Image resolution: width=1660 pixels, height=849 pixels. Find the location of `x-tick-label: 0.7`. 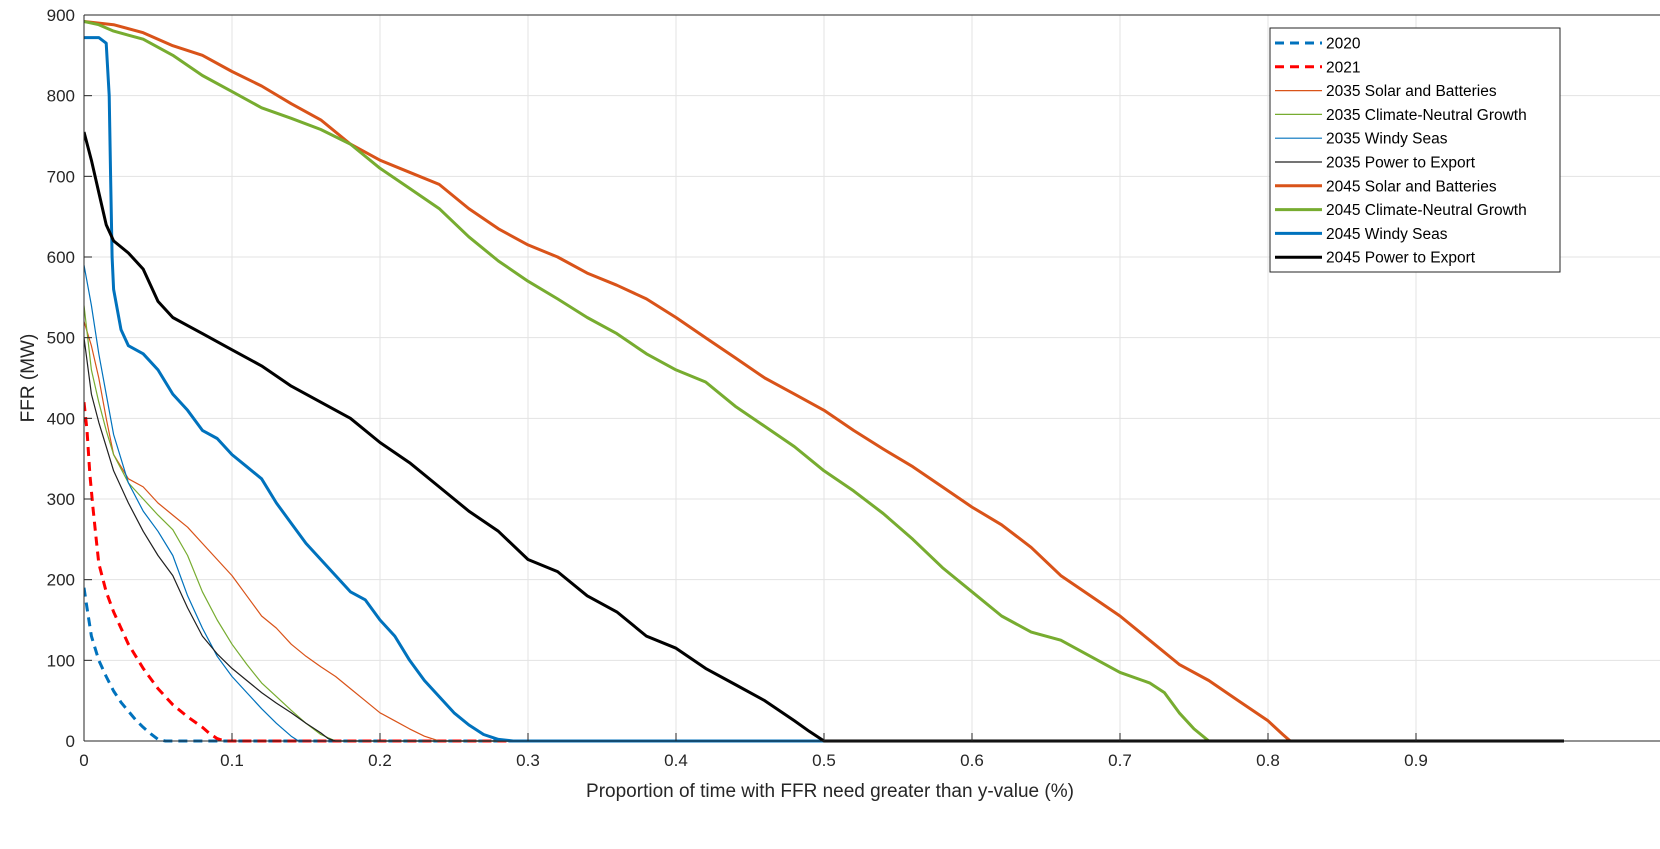

x-tick-label: 0.7 is located at coordinates (1120, 760).